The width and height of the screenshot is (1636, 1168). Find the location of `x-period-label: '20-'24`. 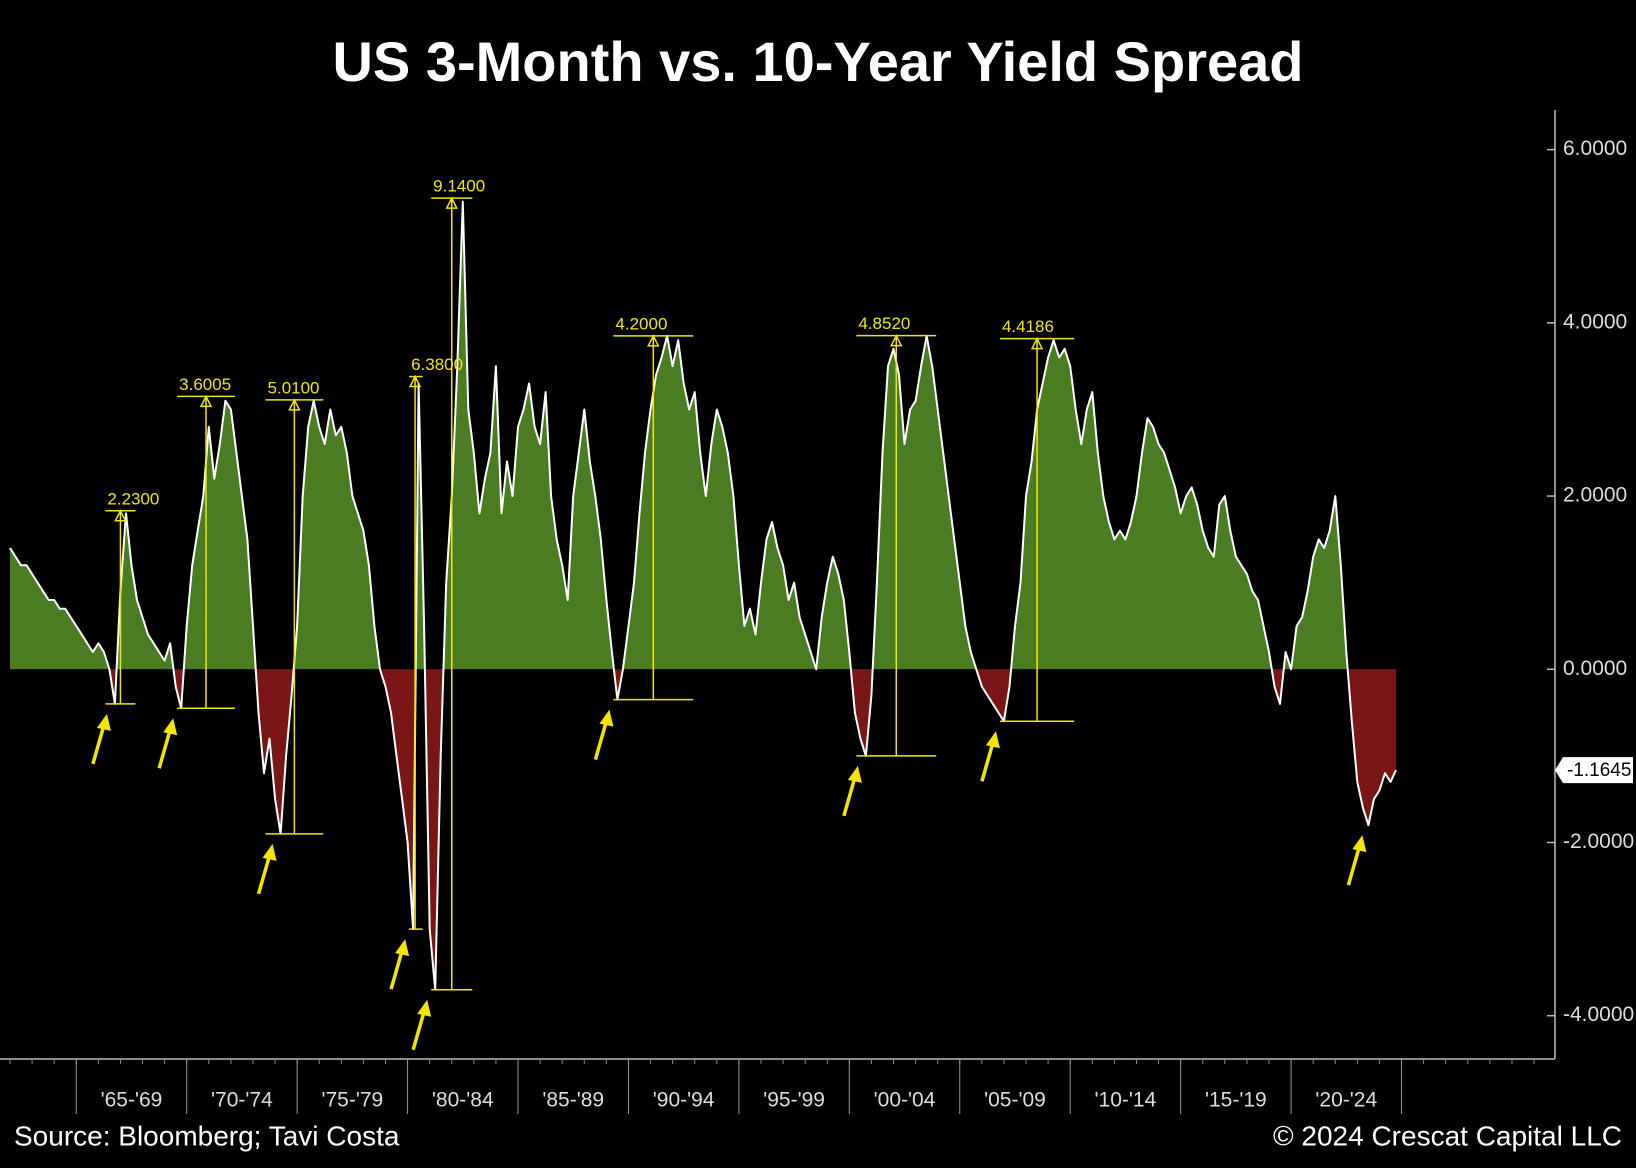

x-period-label: '20-'24 is located at coordinates (1346, 1100).